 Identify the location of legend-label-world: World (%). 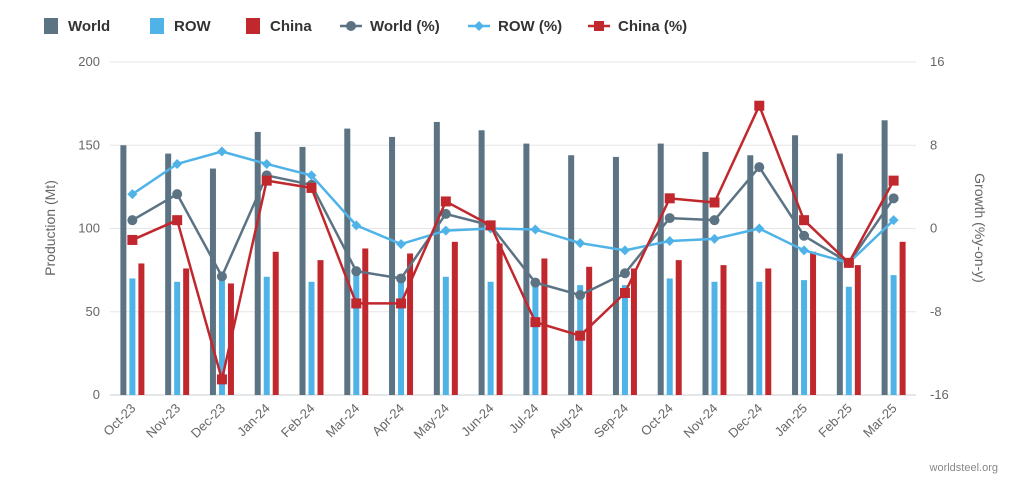
(405, 26).